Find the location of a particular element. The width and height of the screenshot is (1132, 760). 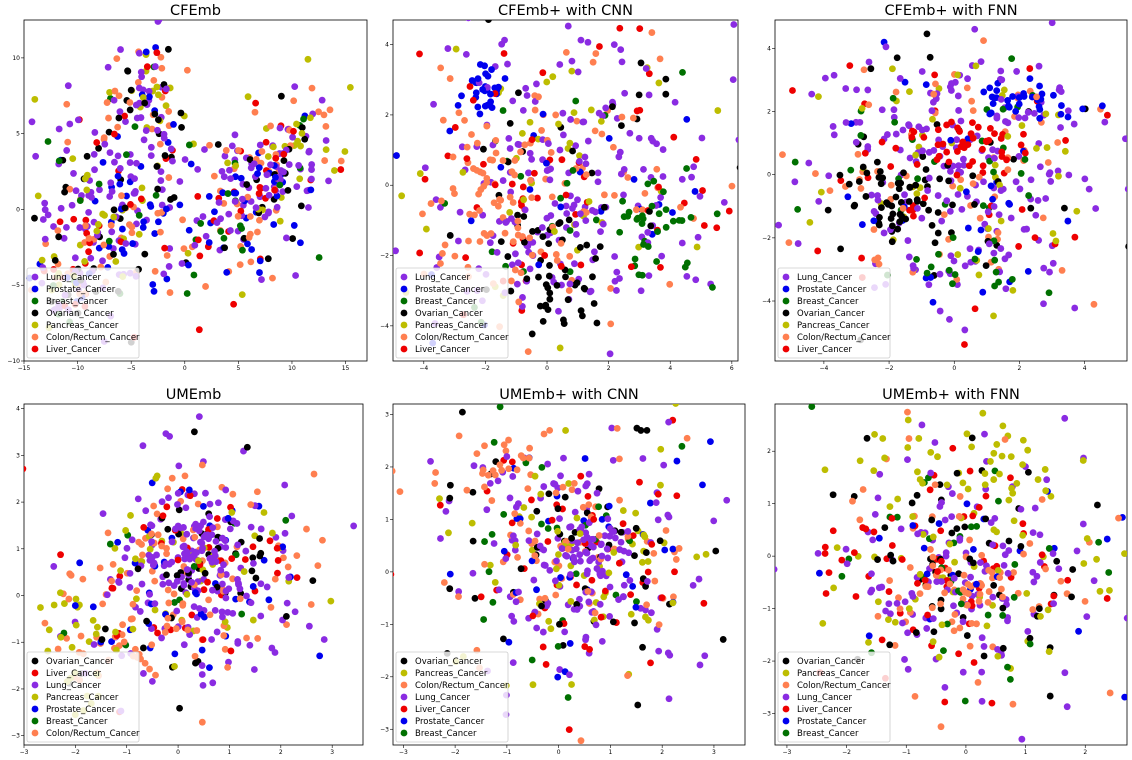

scatter-points is located at coordinates (951, 184).